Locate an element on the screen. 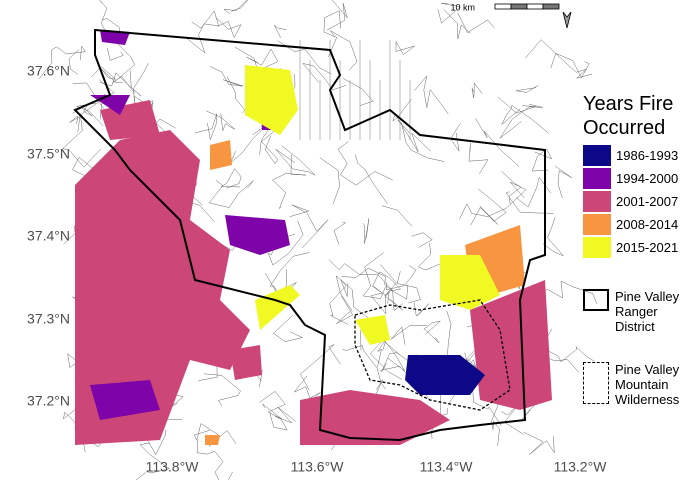 Image resolution: width=685 pixels, height=480 pixels. north-arrow is located at coordinates (567, 20).